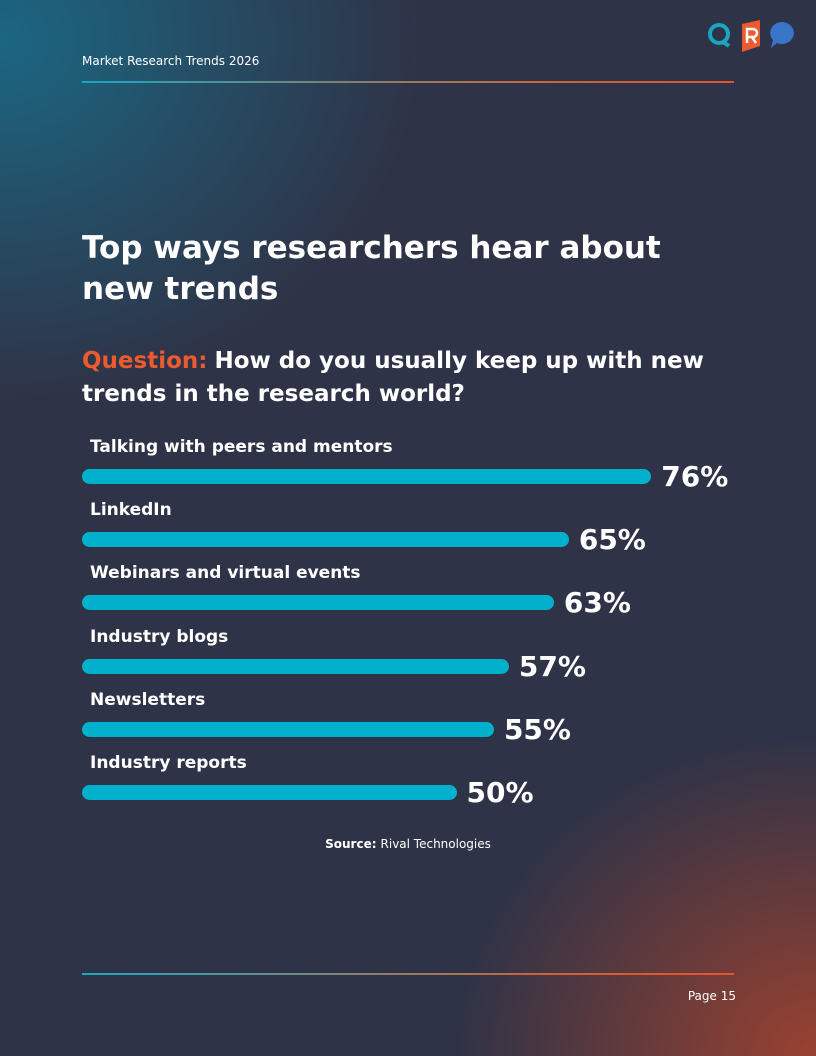 The image size is (816, 1056). I want to click on category-label: Industry blogs, so click(159, 636).